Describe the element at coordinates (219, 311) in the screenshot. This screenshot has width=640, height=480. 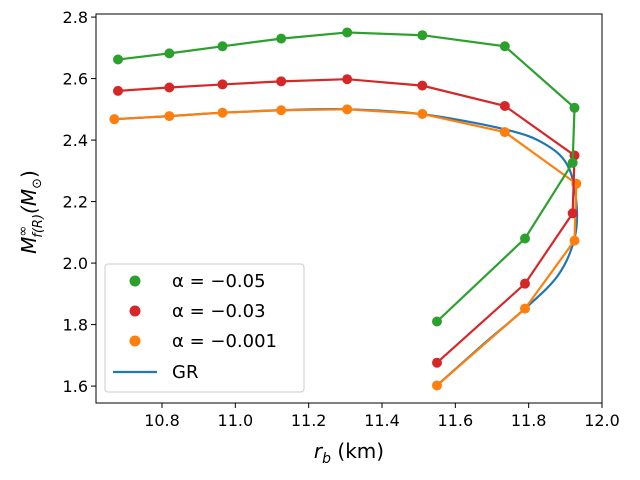
I see `legend-label: α = −0.03` at that location.